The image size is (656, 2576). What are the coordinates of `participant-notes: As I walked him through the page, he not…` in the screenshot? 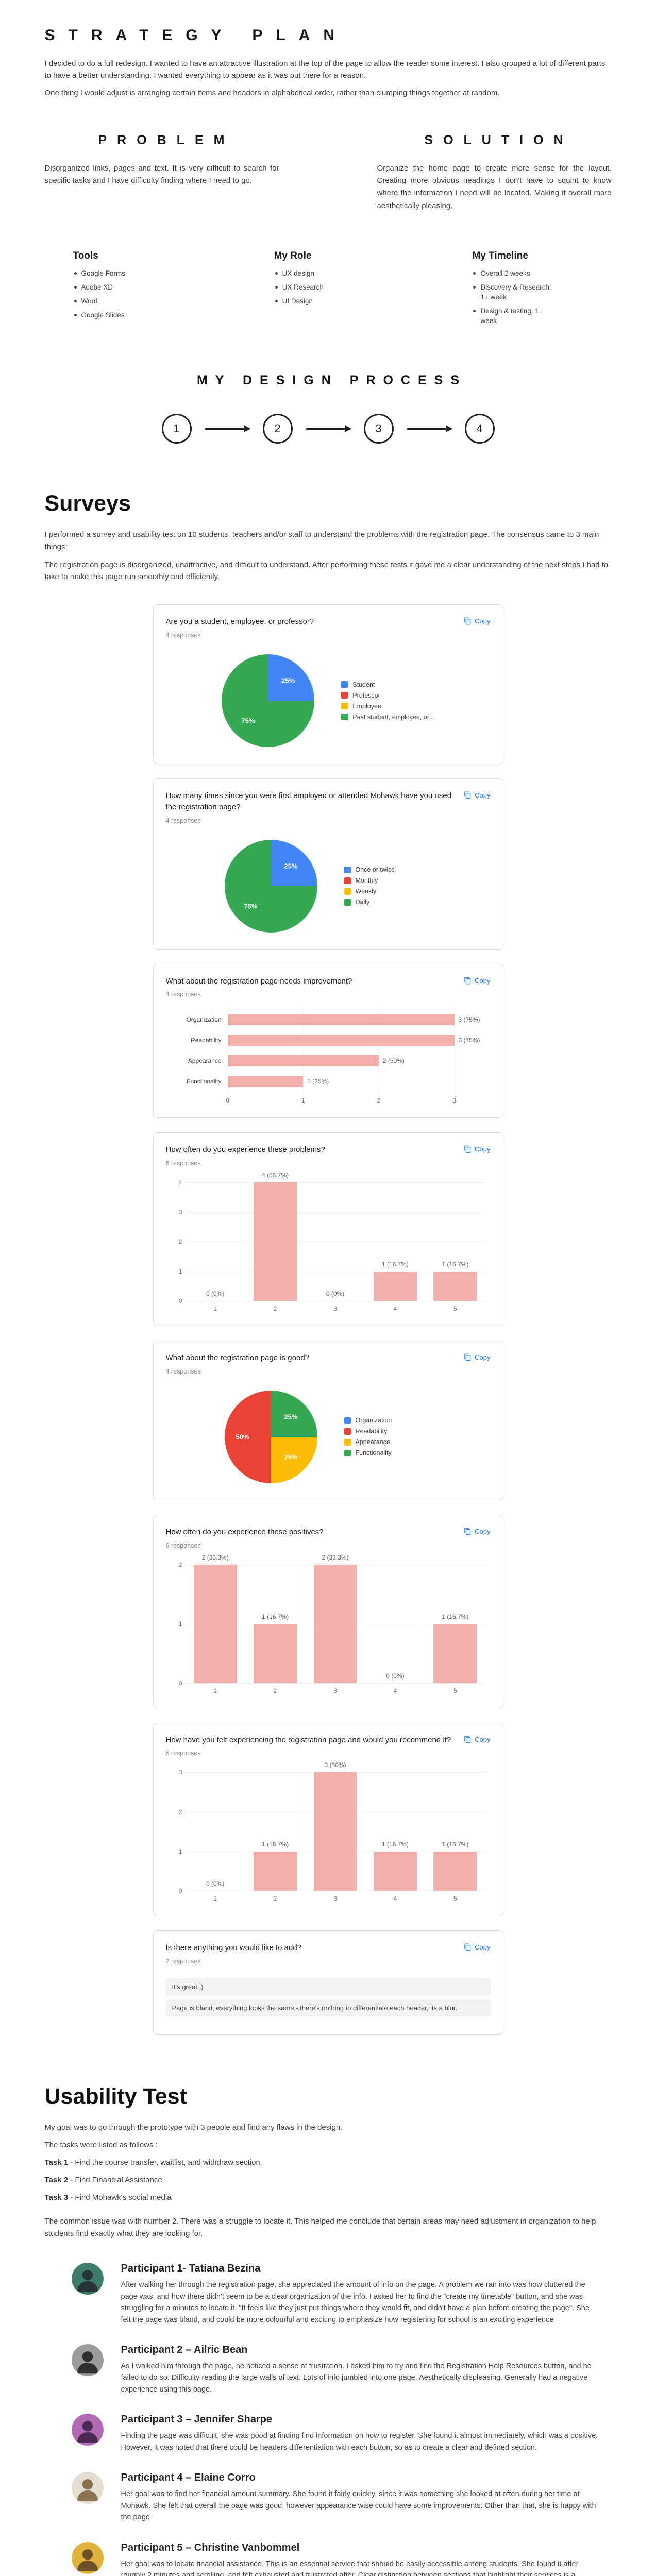 It's located at (356, 2378).